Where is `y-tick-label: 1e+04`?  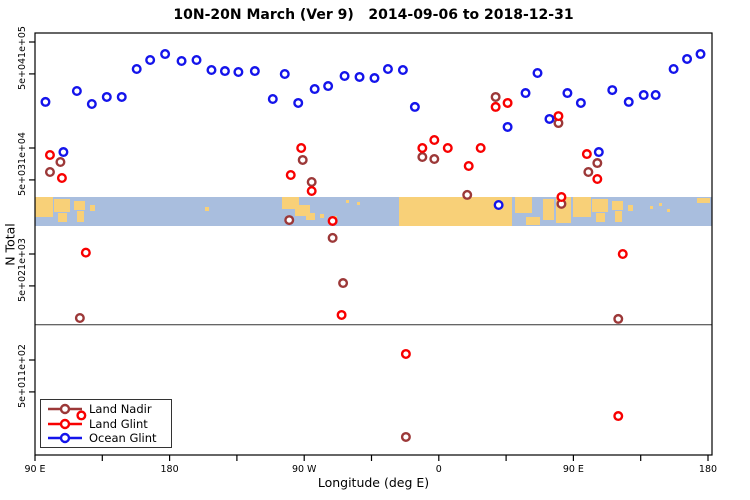 y-tick-label: 1e+04 is located at coordinates (22, 148).